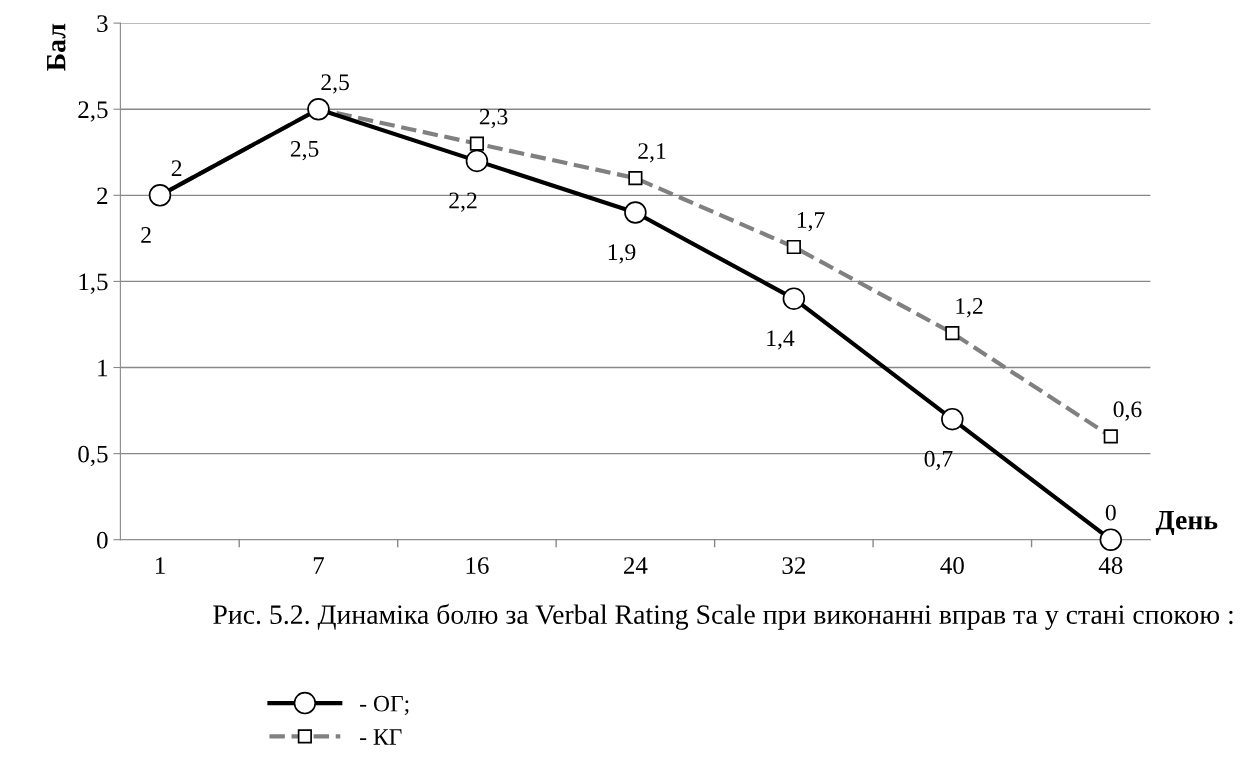 The width and height of the screenshot is (1241, 771). I want to click on y-tick-label: 1, so click(103, 368).